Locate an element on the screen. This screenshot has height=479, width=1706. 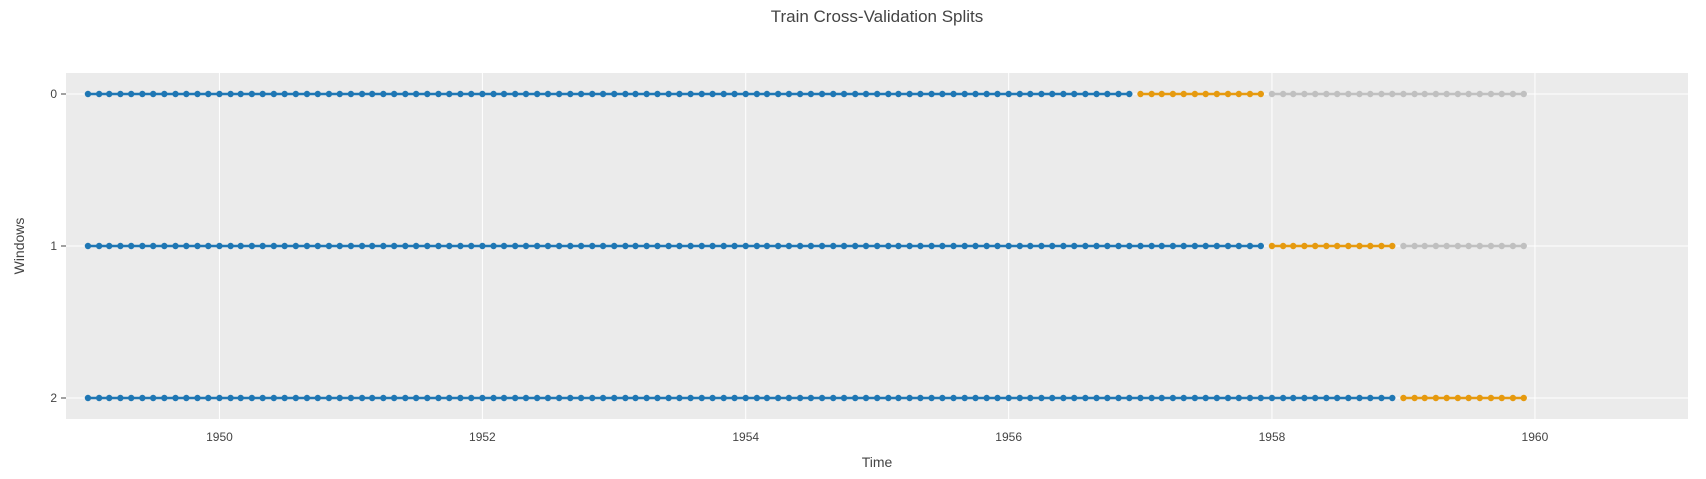
x-axis-title: Time is located at coordinates (877, 462).